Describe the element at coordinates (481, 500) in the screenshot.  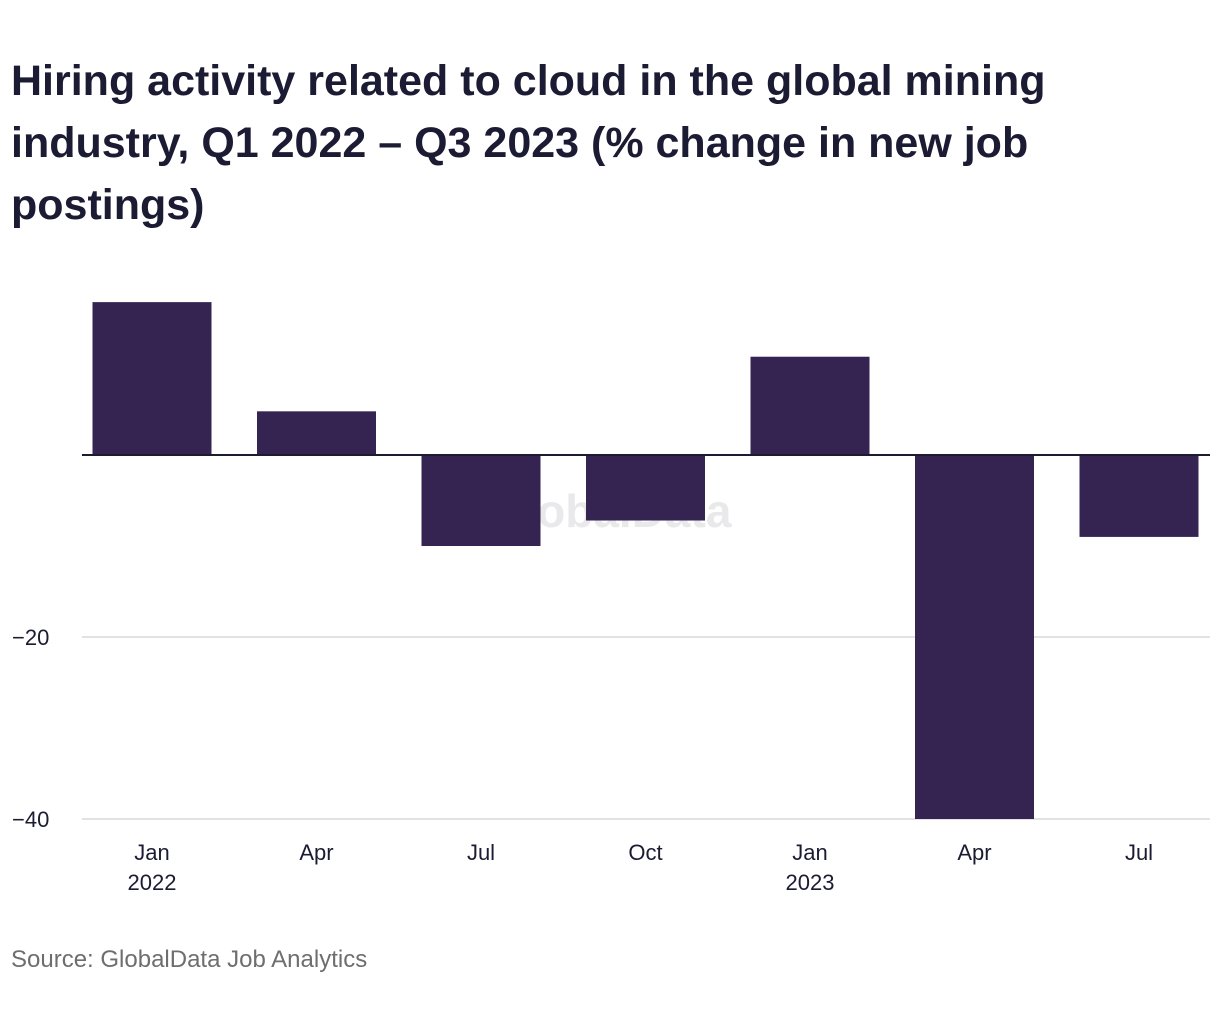
I see `bar-q3-2022` at that location.